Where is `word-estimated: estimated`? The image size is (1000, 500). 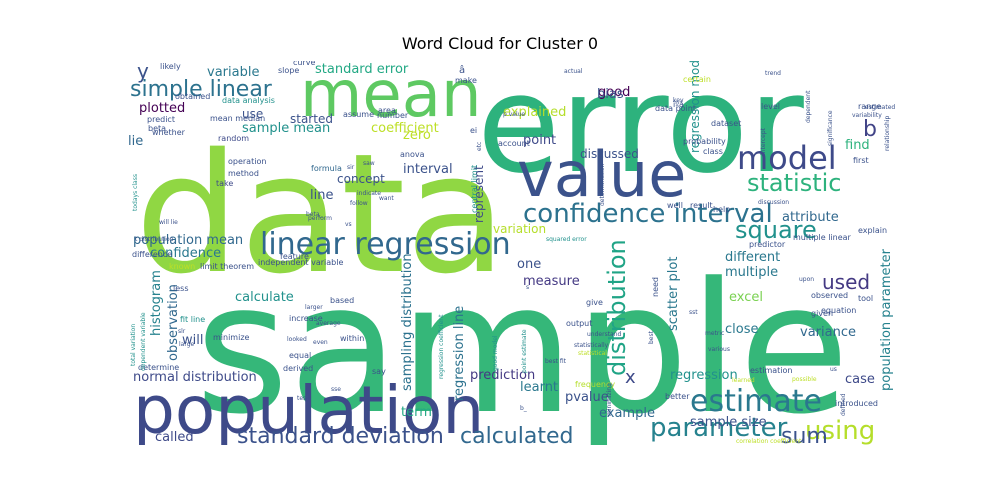 word-estimated: estimated is located at coordinates (880, 107).